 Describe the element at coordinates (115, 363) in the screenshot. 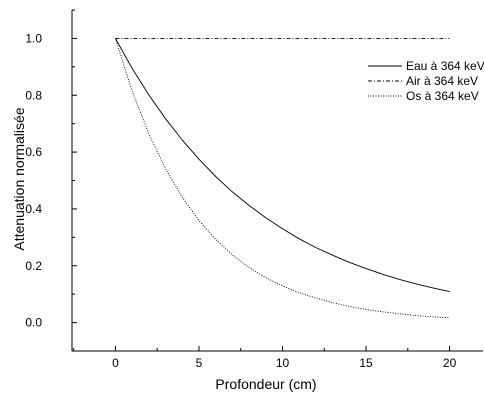

I see `x-tick-label: 0` at that location.